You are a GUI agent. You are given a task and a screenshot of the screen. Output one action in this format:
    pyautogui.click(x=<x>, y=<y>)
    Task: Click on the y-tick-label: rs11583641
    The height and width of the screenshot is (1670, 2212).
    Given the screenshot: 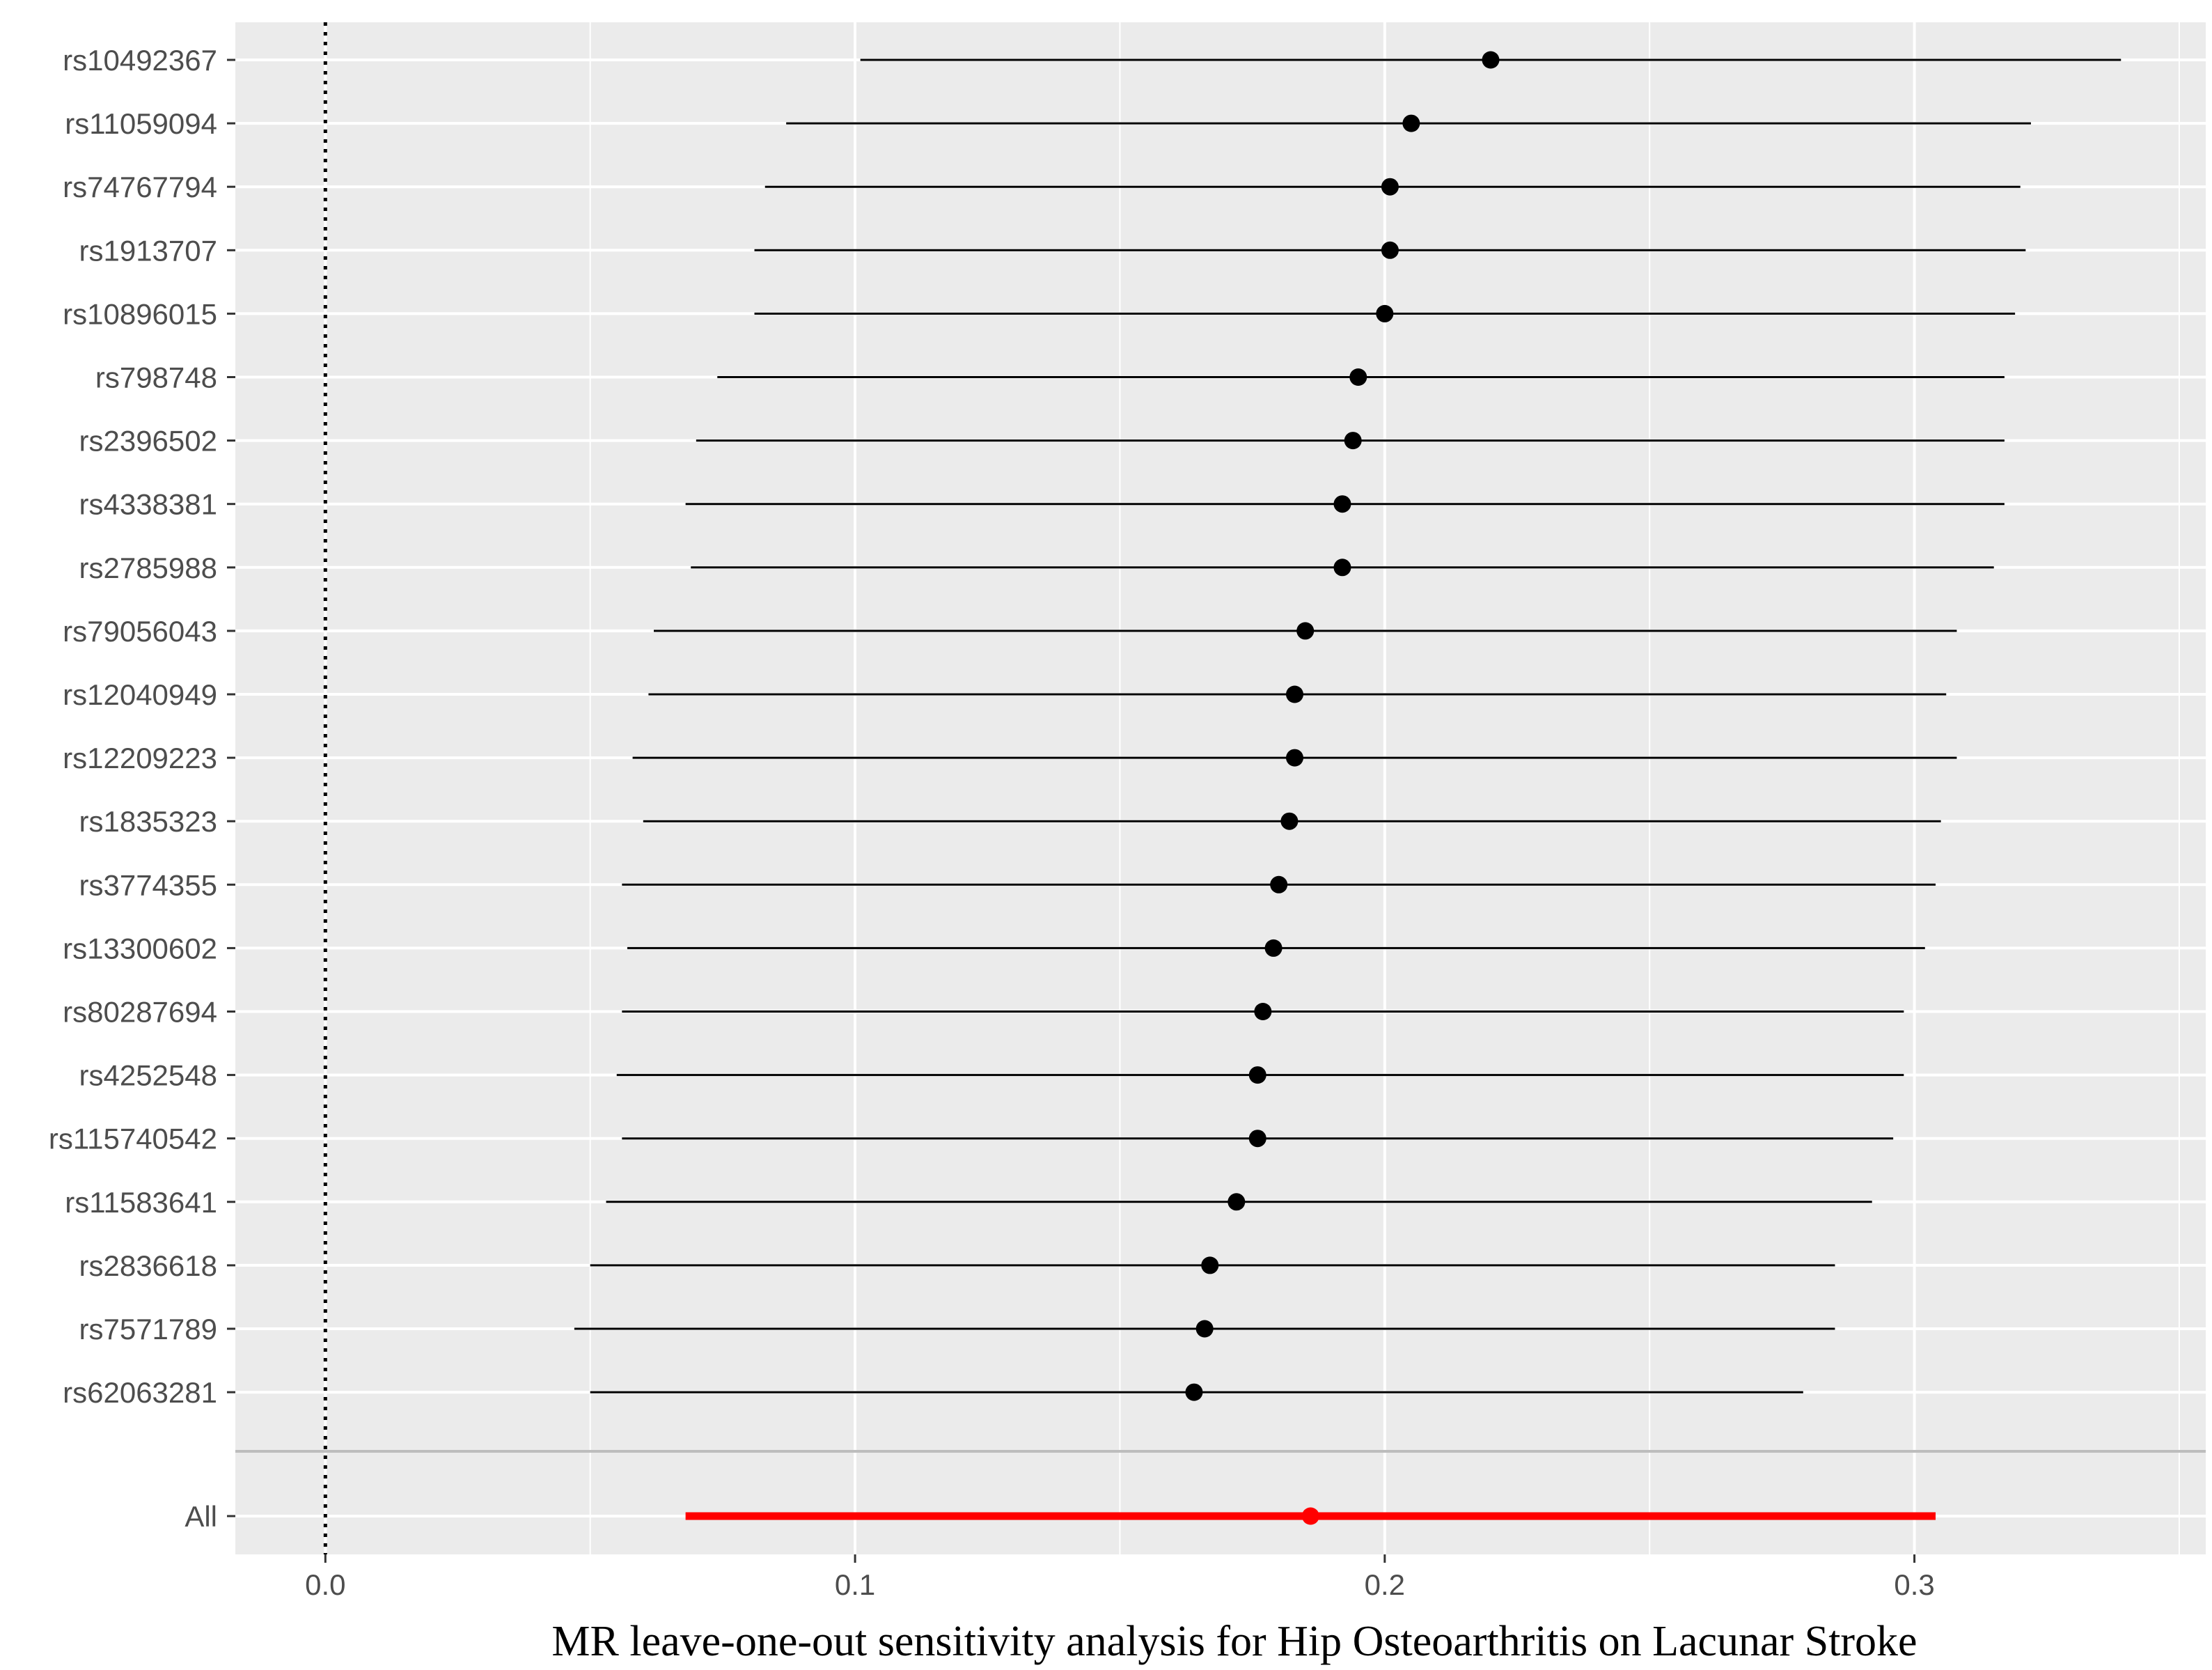 What is the action you would take?
    pyautogui.click(x=141, y=1202)
    